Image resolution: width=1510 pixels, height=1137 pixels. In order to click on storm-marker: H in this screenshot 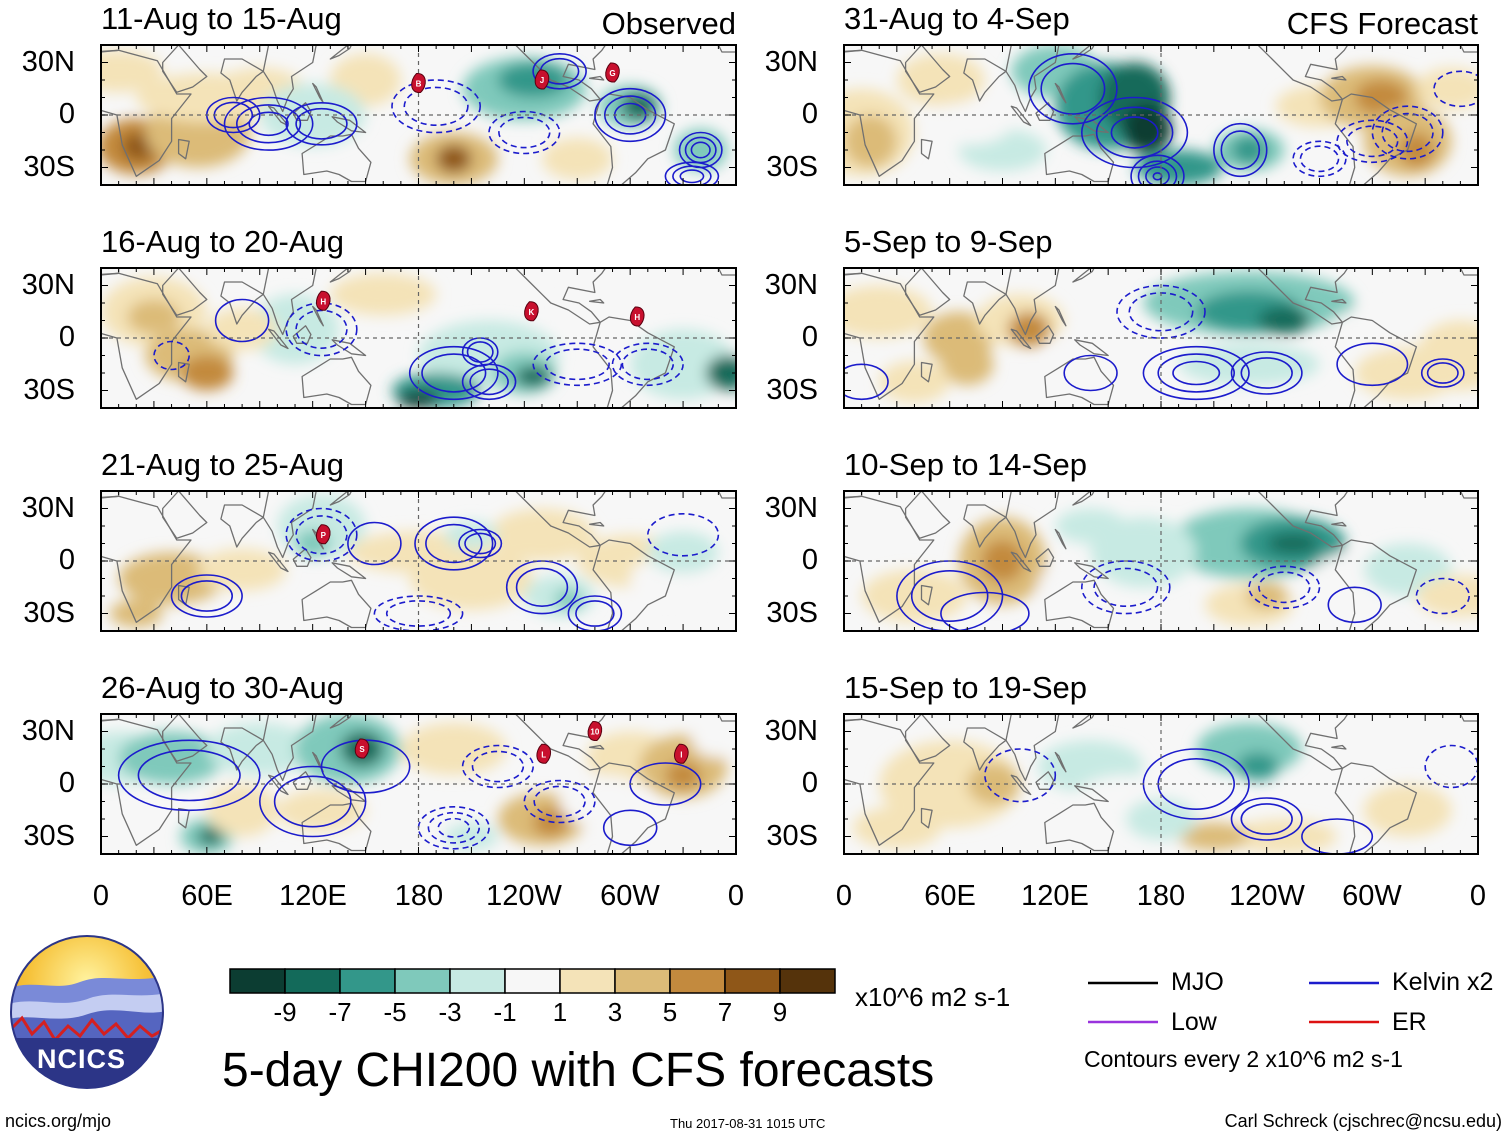, I will do `click(637, 316)`.